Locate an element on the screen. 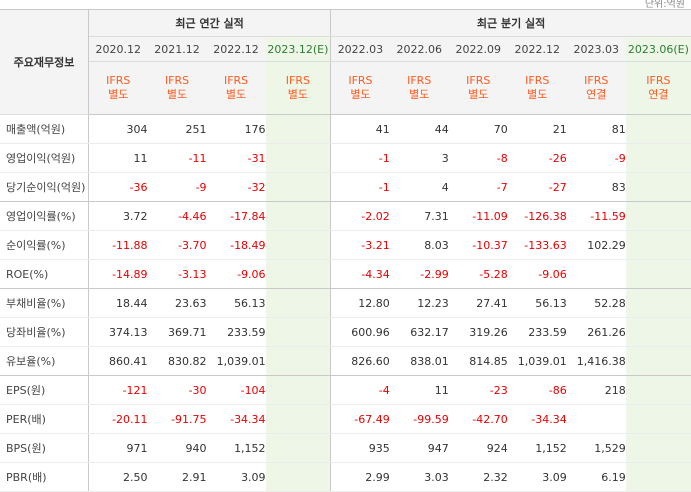  value-cell: 1,152 is located at coordinates (537, 448).